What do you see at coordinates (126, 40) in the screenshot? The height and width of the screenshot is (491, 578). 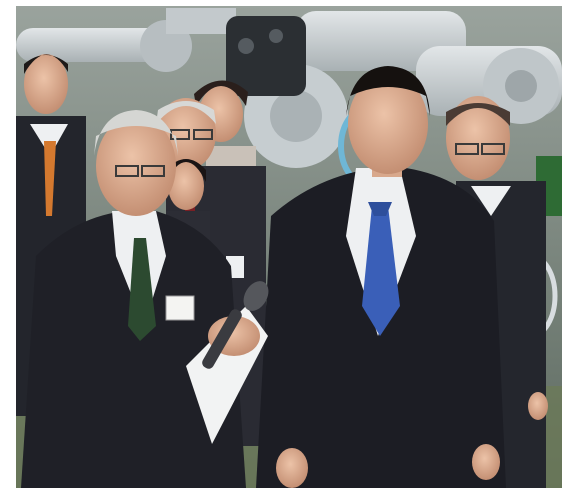 I see `robot-arm-left` at bounding box center [126, 40].